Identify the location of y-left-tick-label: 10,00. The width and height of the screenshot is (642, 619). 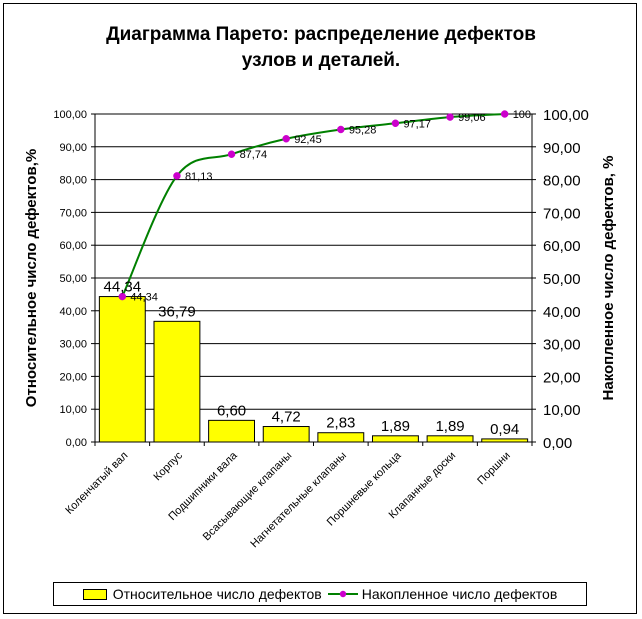
(73, 410).